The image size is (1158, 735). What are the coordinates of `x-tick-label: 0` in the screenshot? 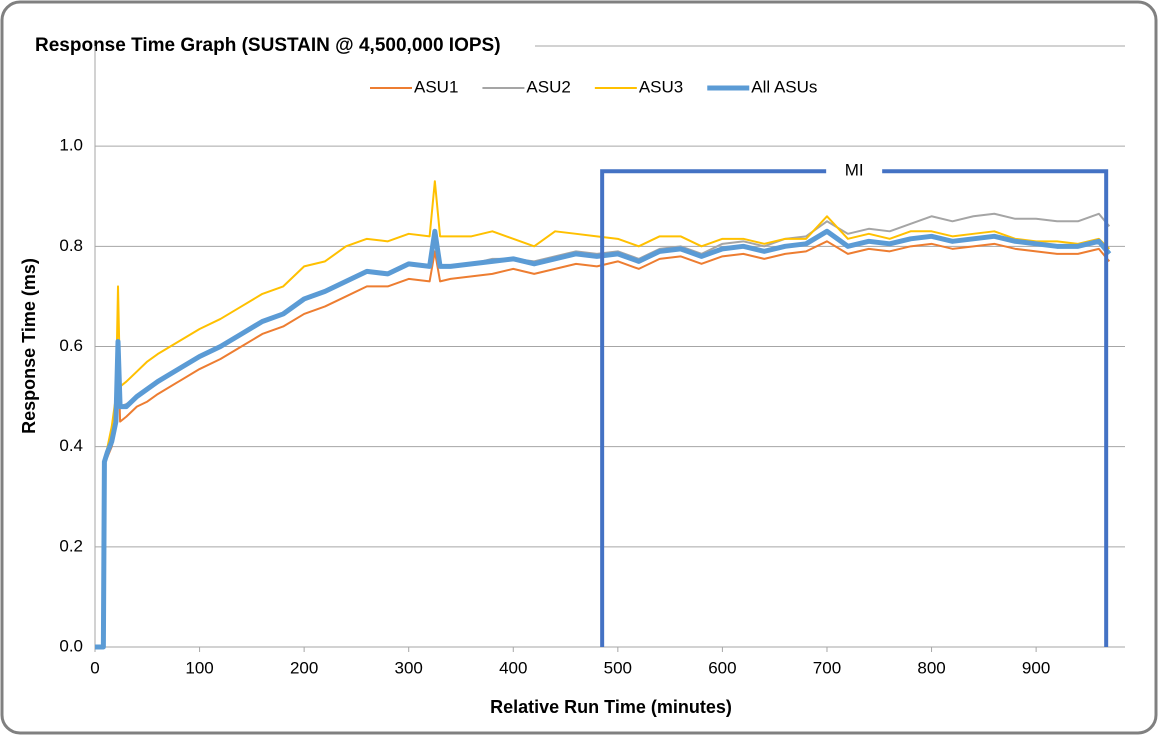 It's located at (94, 667).